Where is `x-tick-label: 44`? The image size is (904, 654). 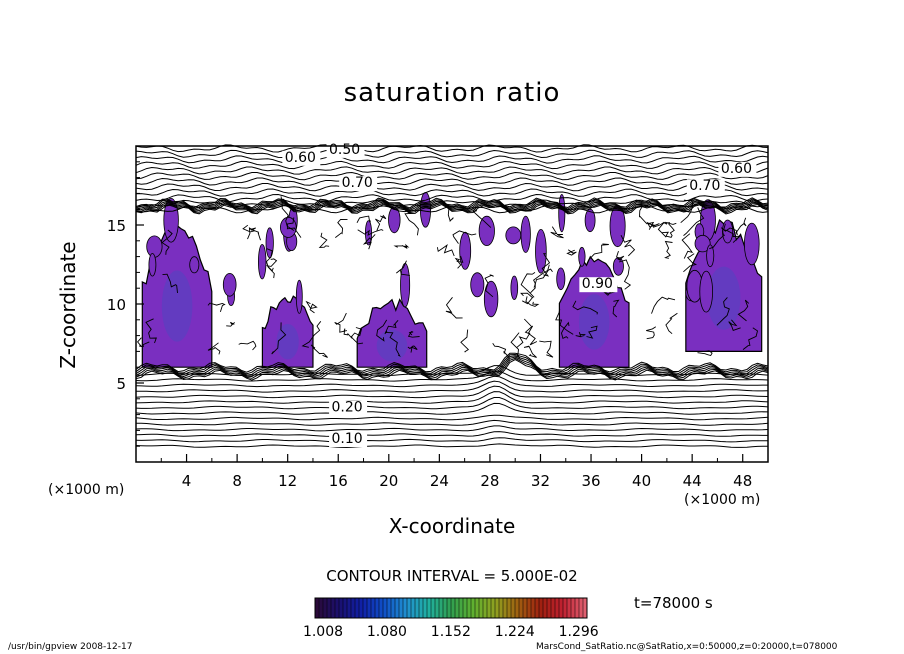 x-tick-label: 44 is located at coordinates (692, 481).